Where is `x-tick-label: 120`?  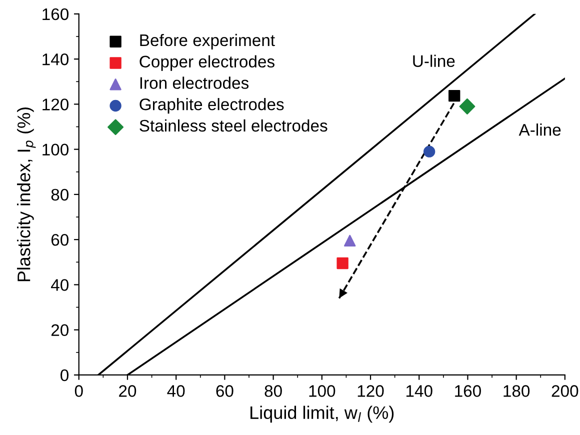
x-tick-label: 120 is located at coordinates (371, 391).